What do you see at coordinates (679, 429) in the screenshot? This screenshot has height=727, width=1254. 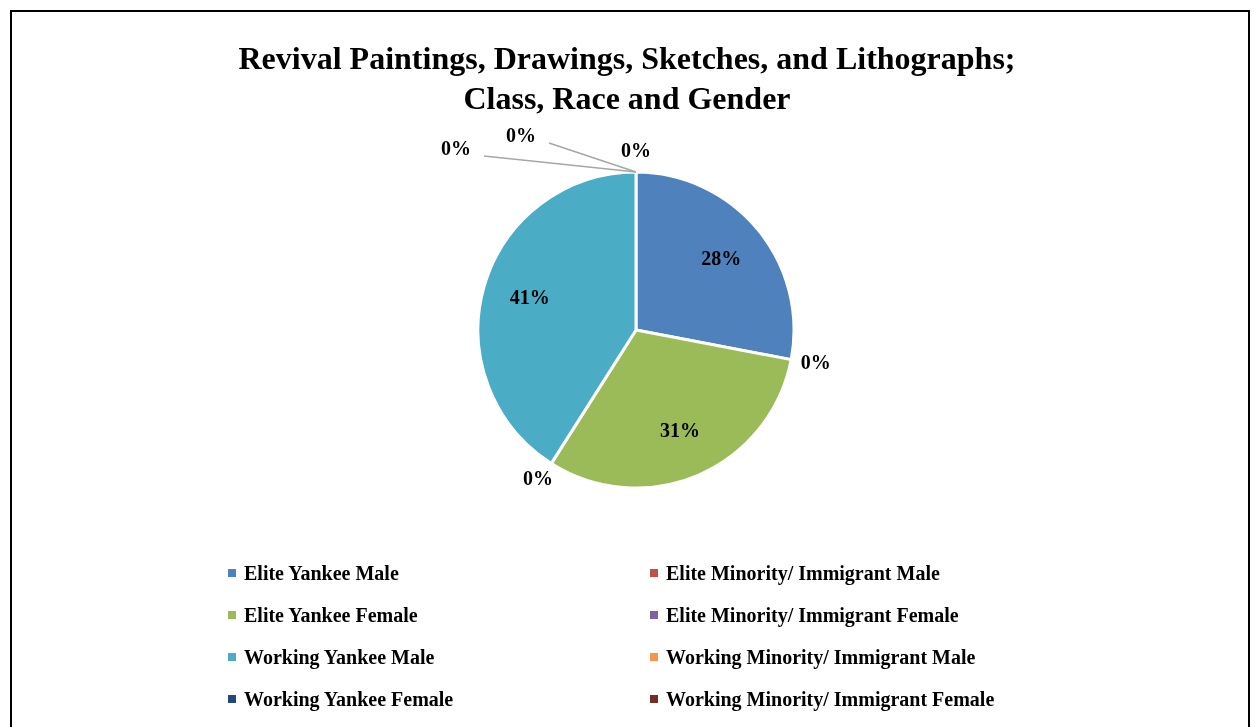 I see `data-label: 31%` at bounding box center [679, 429].